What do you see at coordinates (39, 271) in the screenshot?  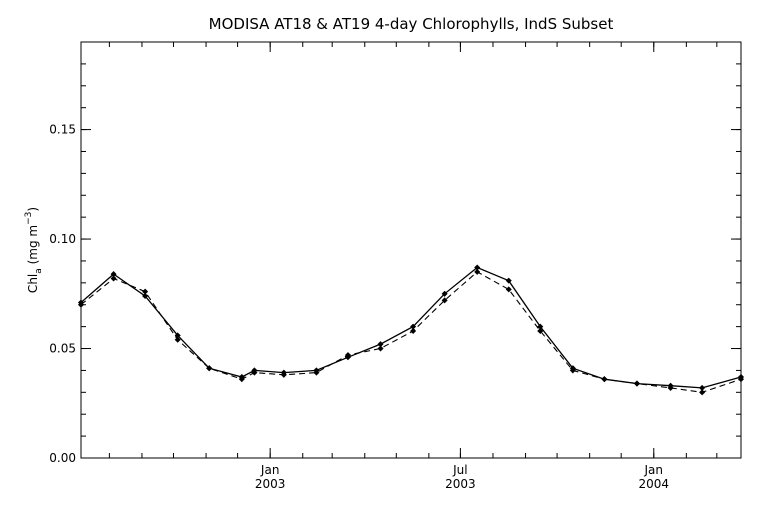 I see `y-axis-label-sub: a` at bounding box center [39, 271].